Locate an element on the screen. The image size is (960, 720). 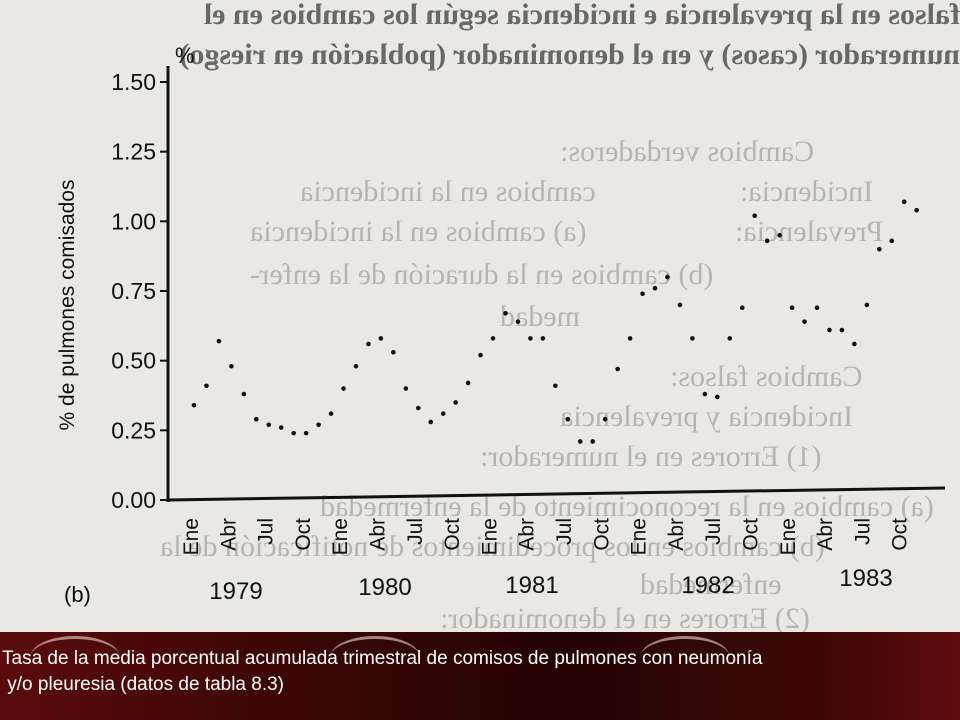
y-tick-label: 1.25 is located at coordinates (133, 152).